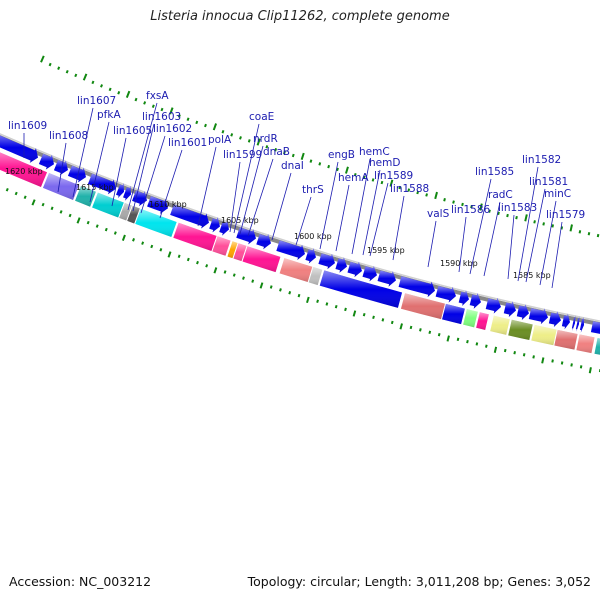 The image size is (600, 600). What do you see at coordinates (187, 143) in the screenshot?
I see `gene-label: lin1601` at bounding box center [187, 143].